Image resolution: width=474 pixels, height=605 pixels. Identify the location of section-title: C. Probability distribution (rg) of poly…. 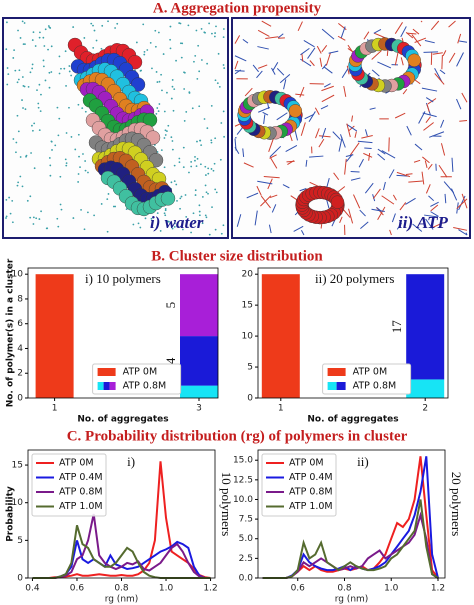
(237, 436).